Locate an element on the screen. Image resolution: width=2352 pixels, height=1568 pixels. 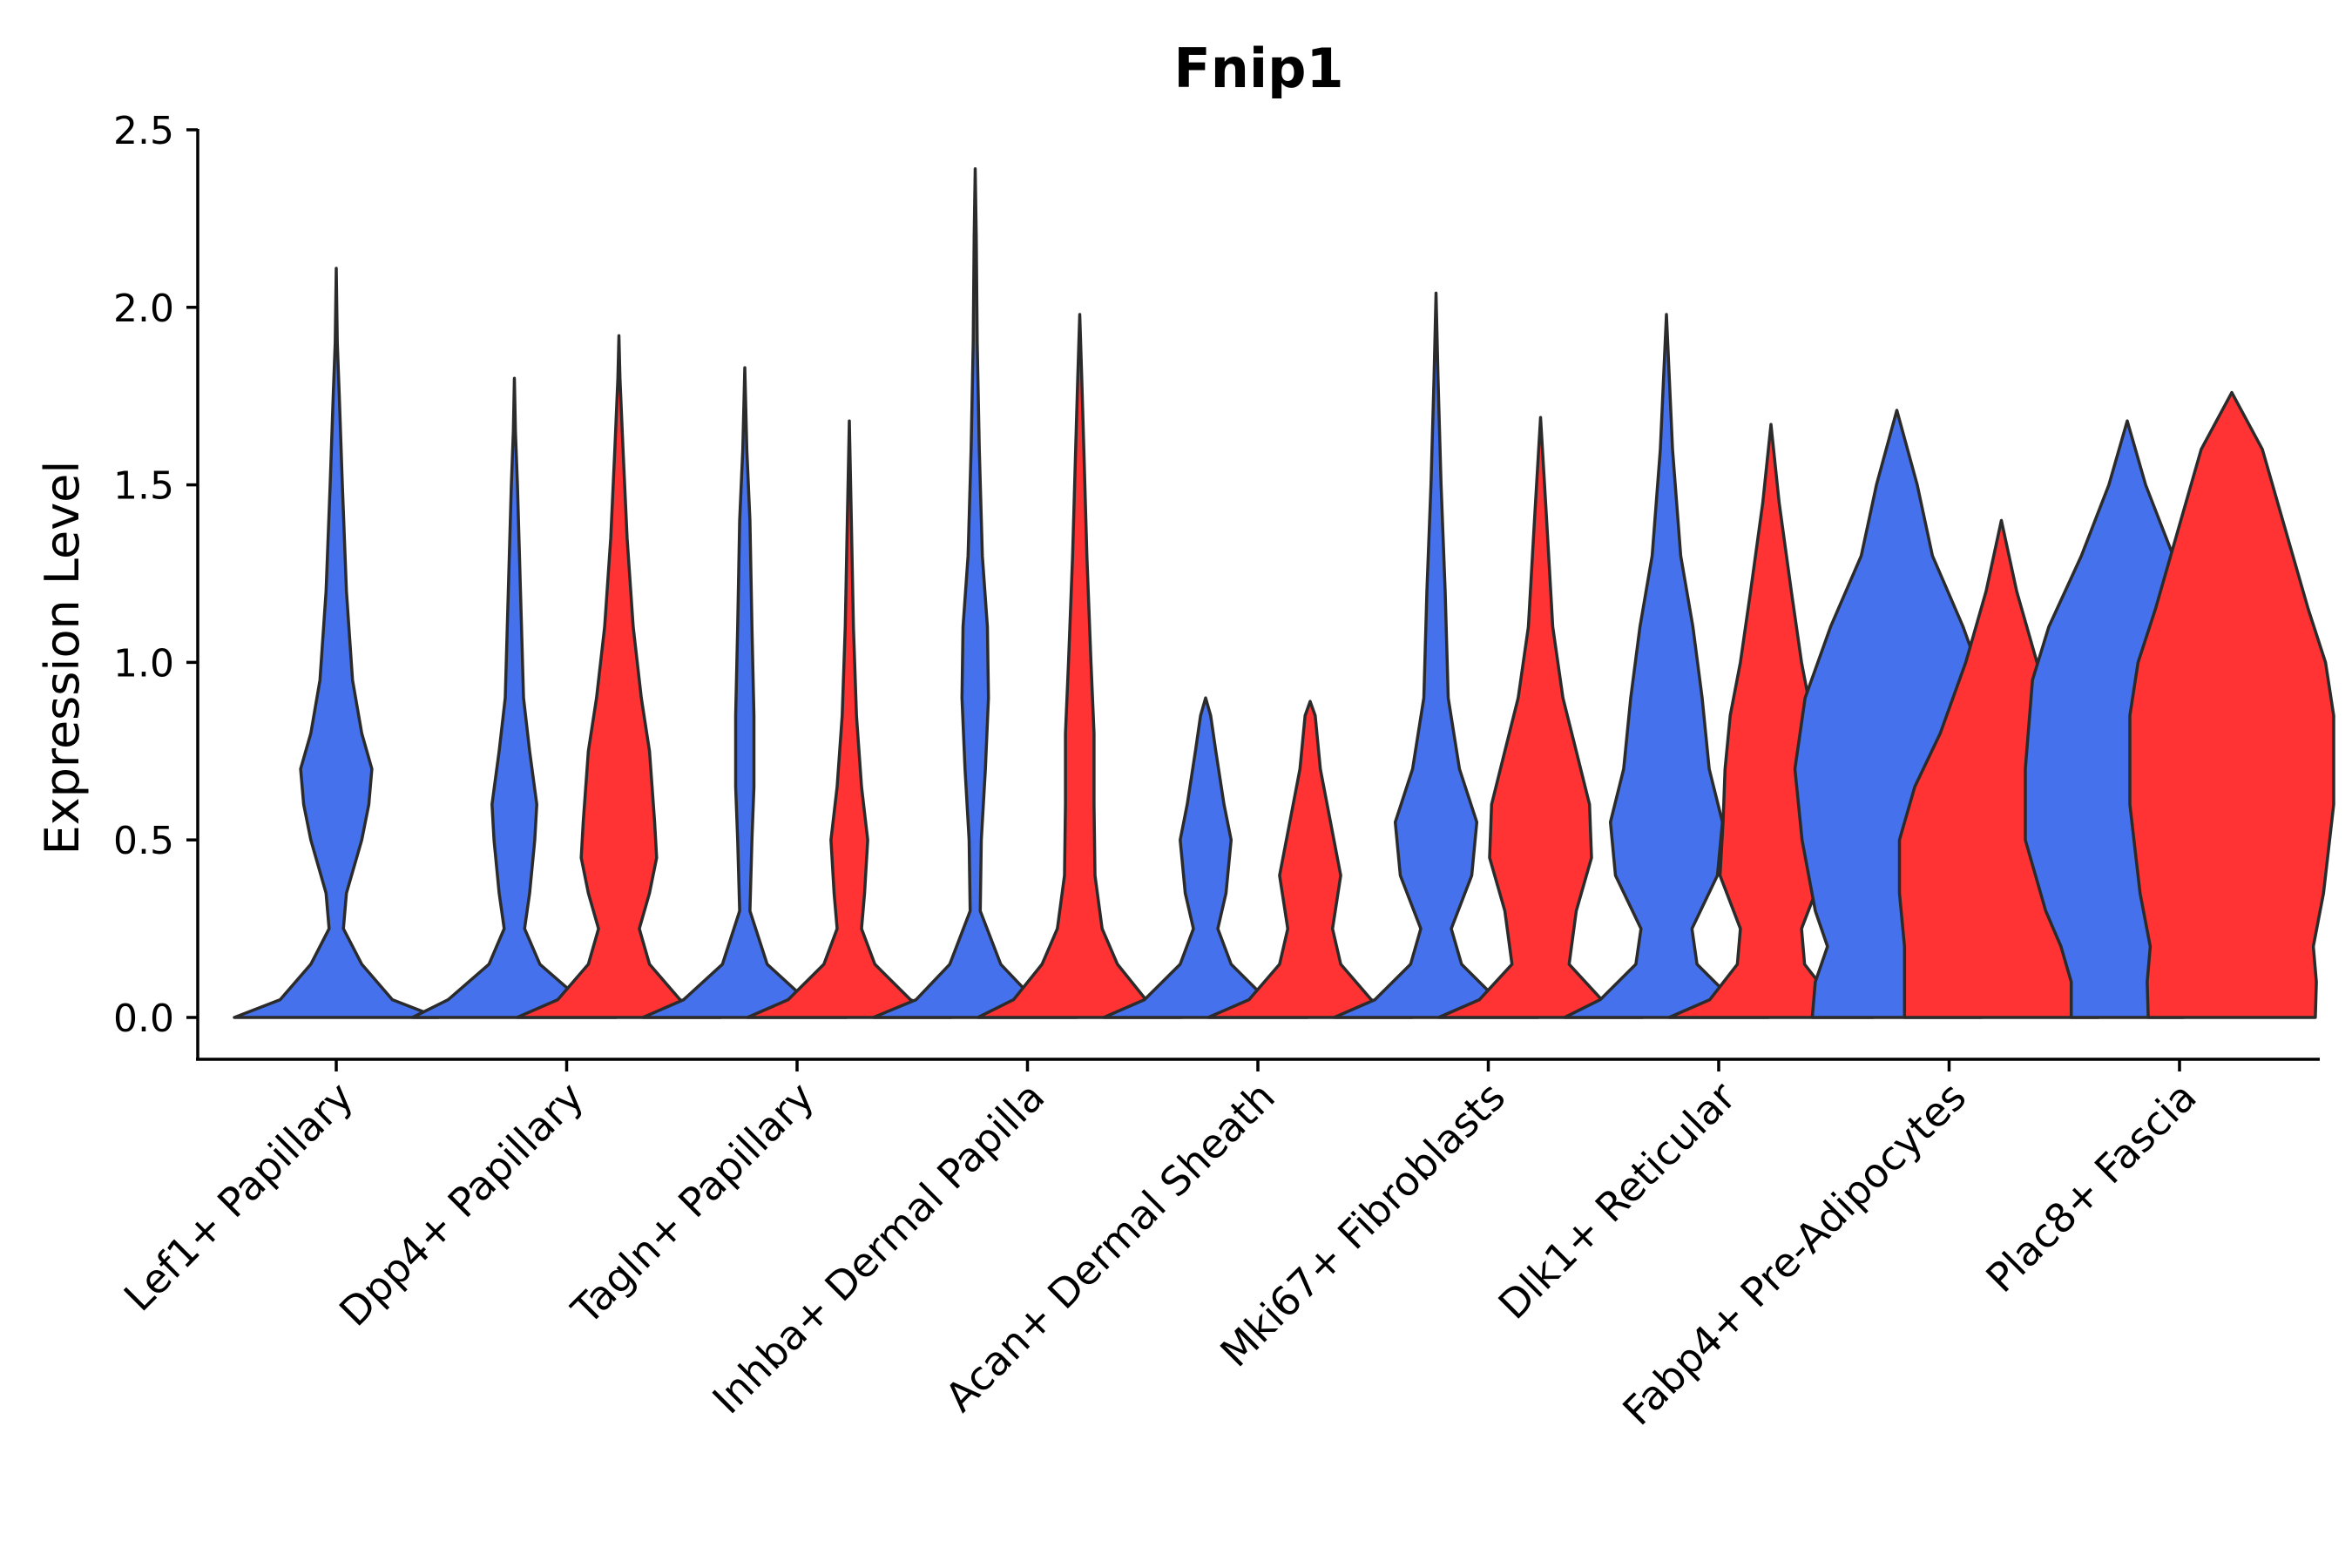
x-tick-label: Dlk1+ Reticular is located at coordinates (1617, 1201).